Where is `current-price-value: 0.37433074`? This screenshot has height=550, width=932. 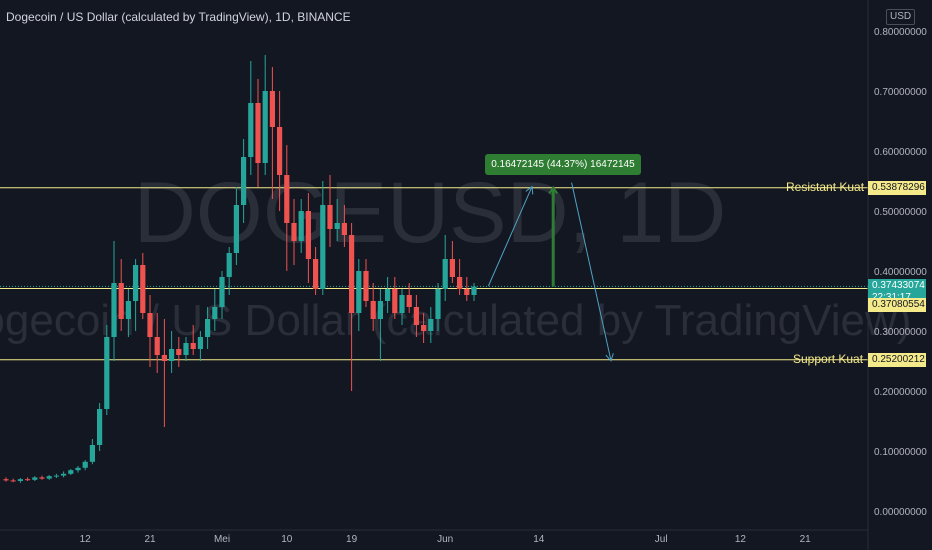 current-price-value: 0.37433074 is located at coordinates (898, 286).